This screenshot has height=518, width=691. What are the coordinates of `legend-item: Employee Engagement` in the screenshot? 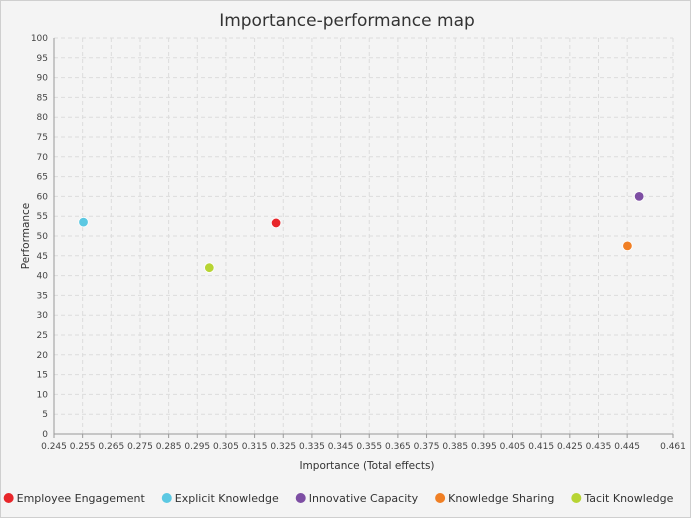 It's located at (74, 498).